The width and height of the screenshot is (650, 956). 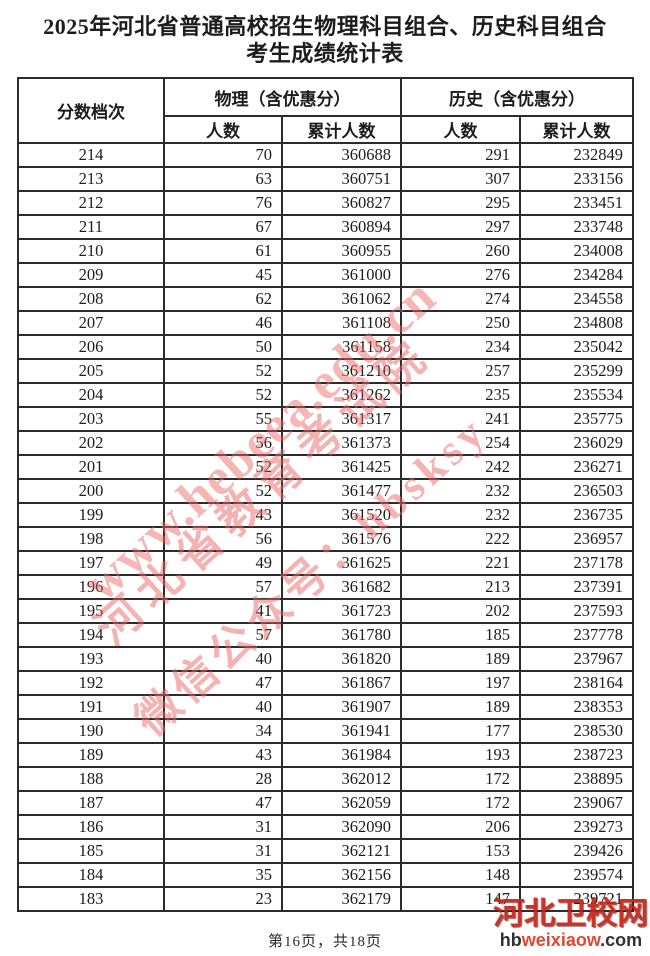 What do you see at coordinates (341, 251) in the screenshot?
I see `physics-cumulative-cell: 360955` at bounding box center [341, 251].